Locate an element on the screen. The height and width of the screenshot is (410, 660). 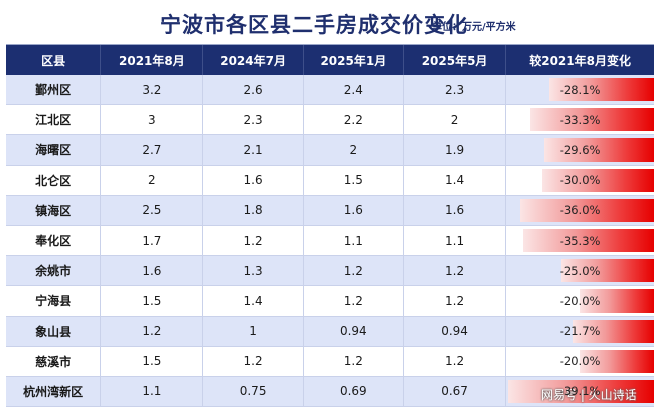
value-2021-08-cell: 3.2 is located at coordinates (152, 90).